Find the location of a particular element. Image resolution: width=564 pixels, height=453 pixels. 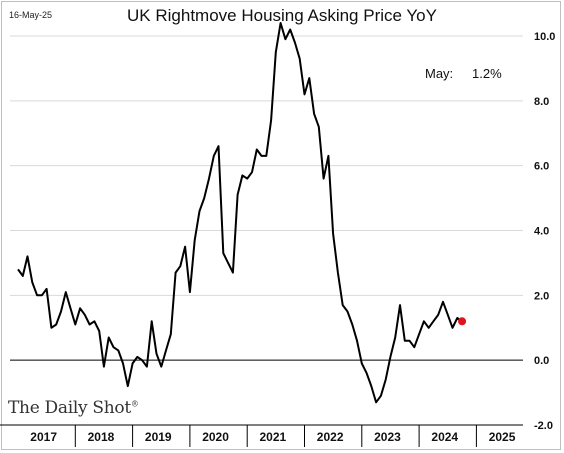

annotation-label: May: is located at coordinates (439, 73).